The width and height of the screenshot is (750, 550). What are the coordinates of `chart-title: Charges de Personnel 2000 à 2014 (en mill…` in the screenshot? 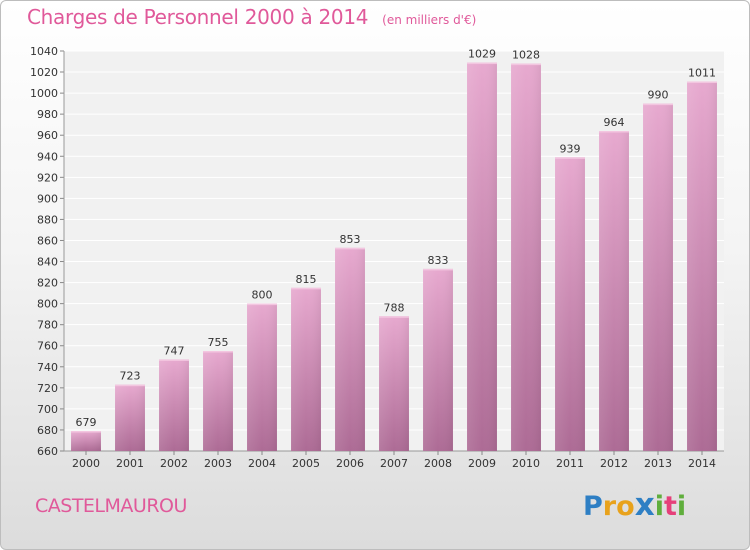 It's located at (251, 17).